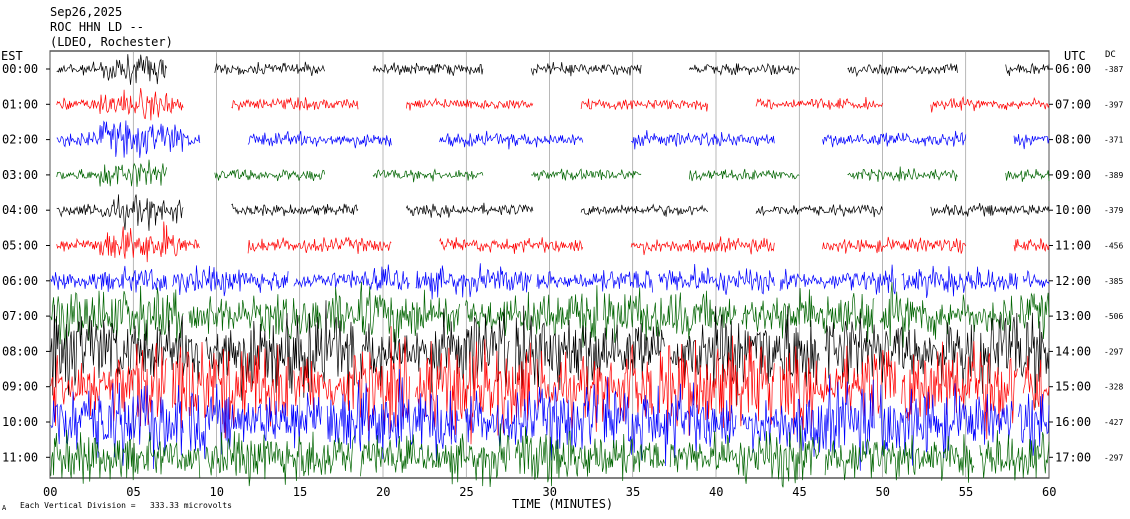  Describe the element at coordinates (1113, 316) in the screenshot. I see `dc-row-value: -506` at that location.